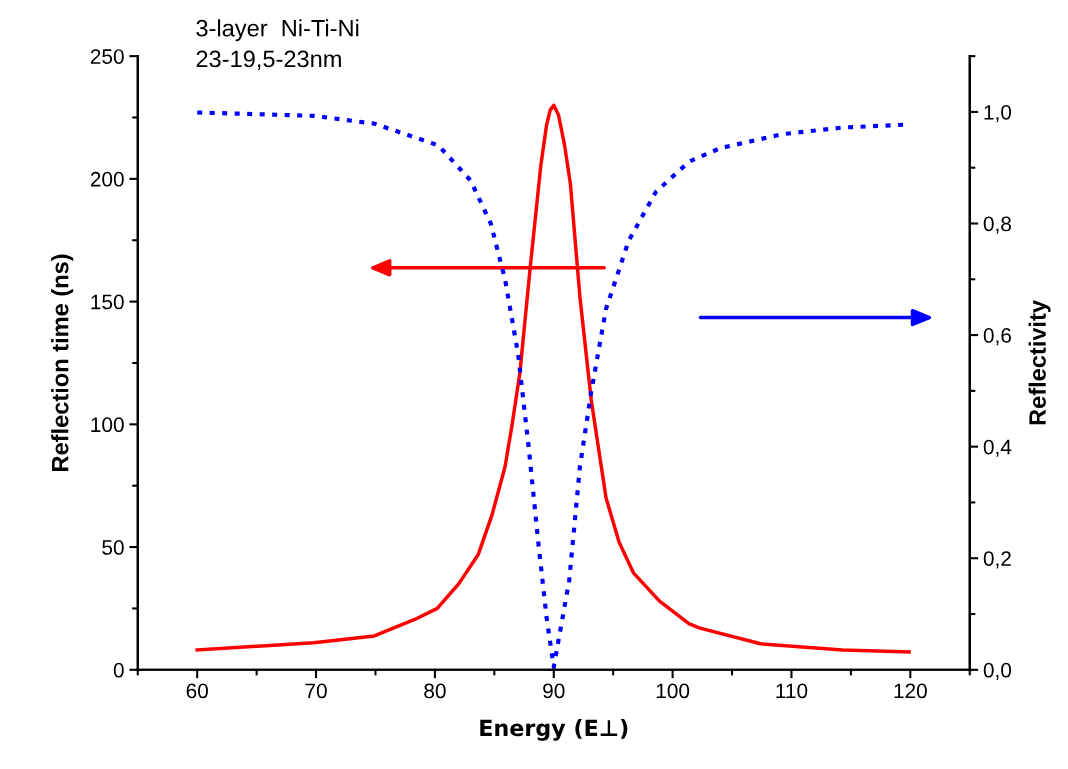 Image resolution: width=1068 pixels, height=769 pixels. I want to click on x-tick-label: 100, so click(673, 691).